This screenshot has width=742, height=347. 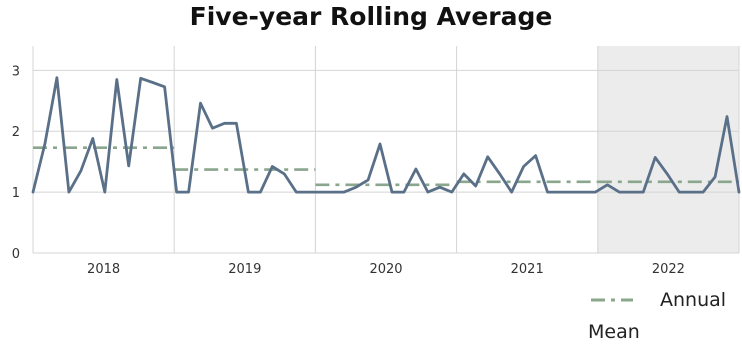 I want to click on shaded-period, so click(x=668, y=149).